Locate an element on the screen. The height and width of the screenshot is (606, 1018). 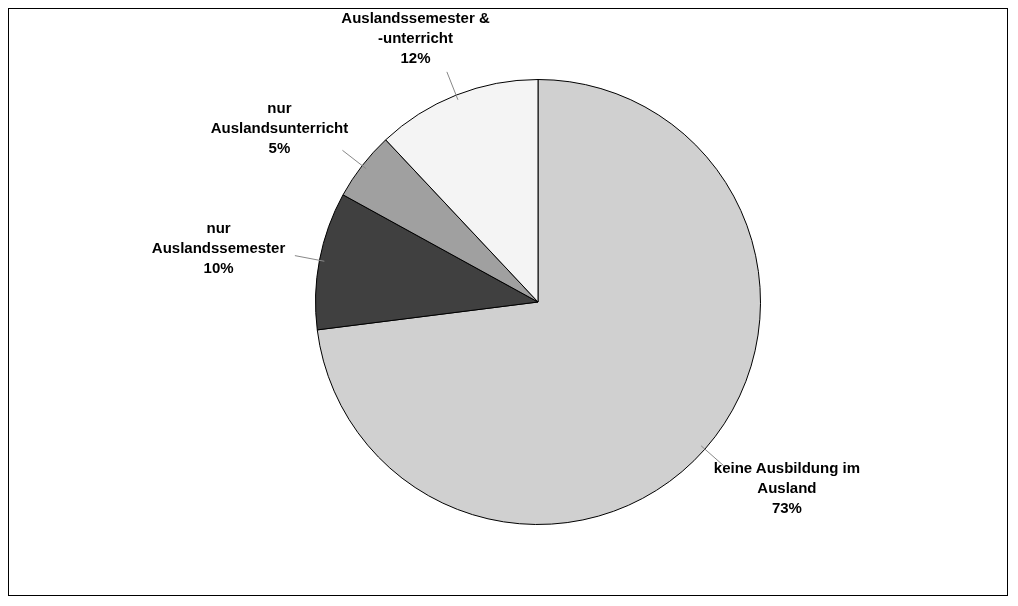
slice-label: nur Auslandsunterricht is located at coordinates (279, 117).